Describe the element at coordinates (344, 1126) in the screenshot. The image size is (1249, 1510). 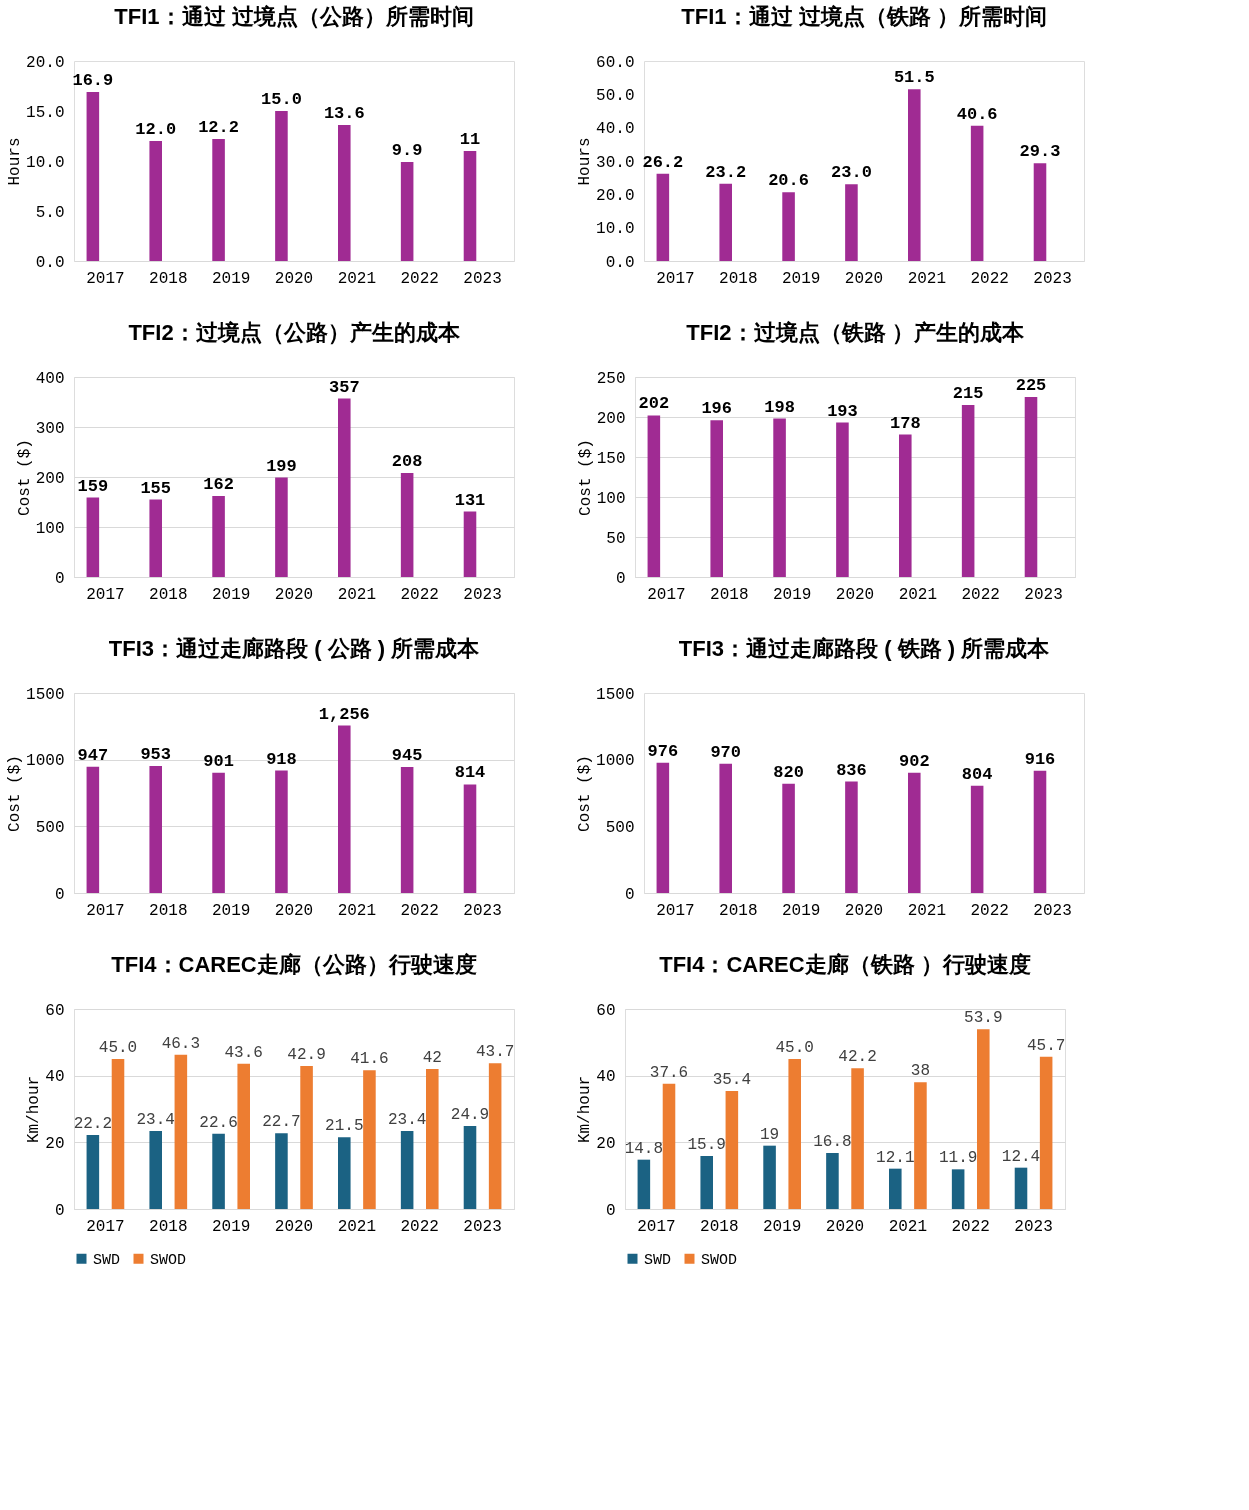
I see `data-label: 21.5` at that location.